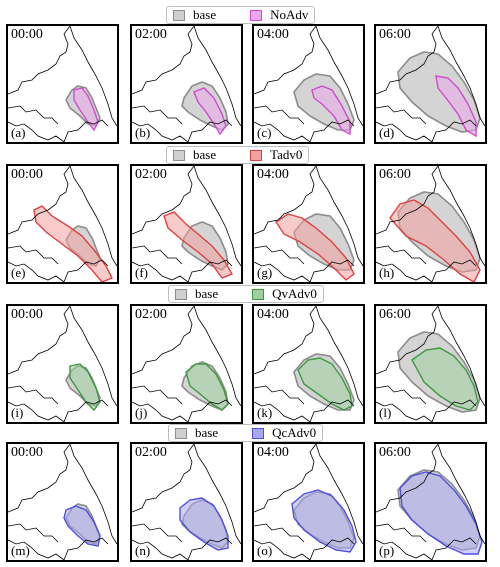 The width and height of the screenshot is (500, 567). I want to click on map-panel: 04:00 (c), so click(308, 84).